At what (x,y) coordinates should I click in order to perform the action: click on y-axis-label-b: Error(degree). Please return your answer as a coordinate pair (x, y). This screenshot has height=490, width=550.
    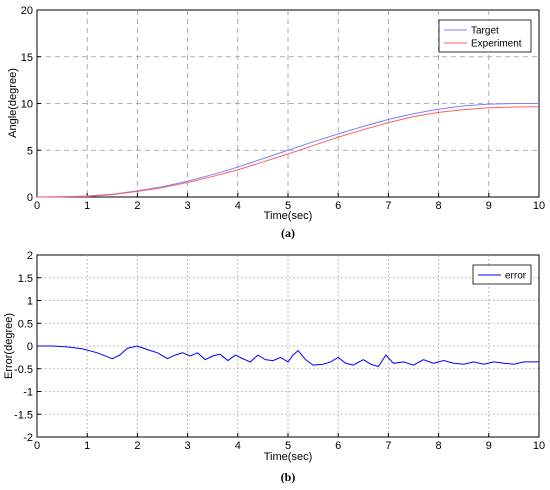
    Looking at the image, I should click on (9, 346).